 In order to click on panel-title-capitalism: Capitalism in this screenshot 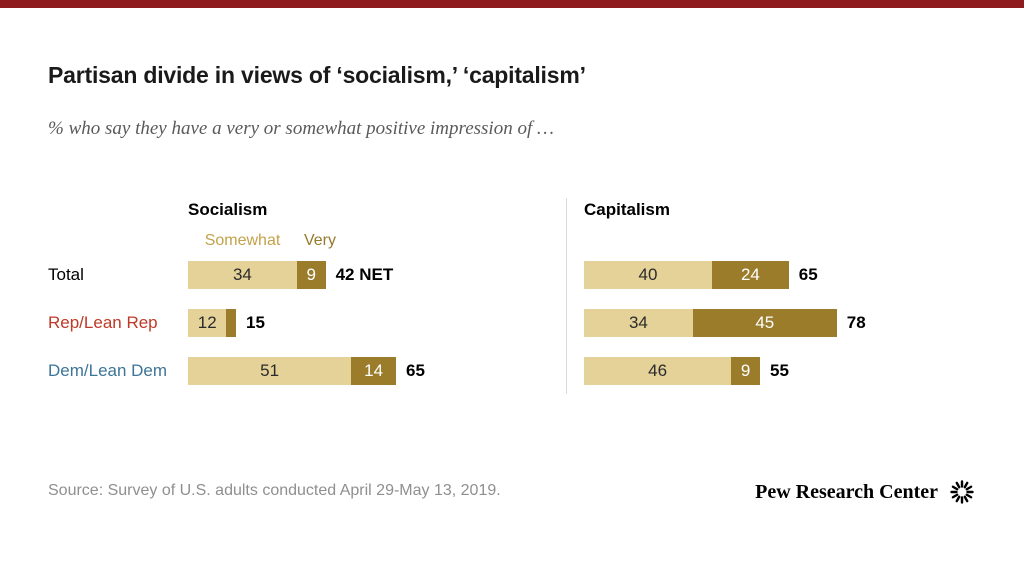, I will do `click(627, 209)`.